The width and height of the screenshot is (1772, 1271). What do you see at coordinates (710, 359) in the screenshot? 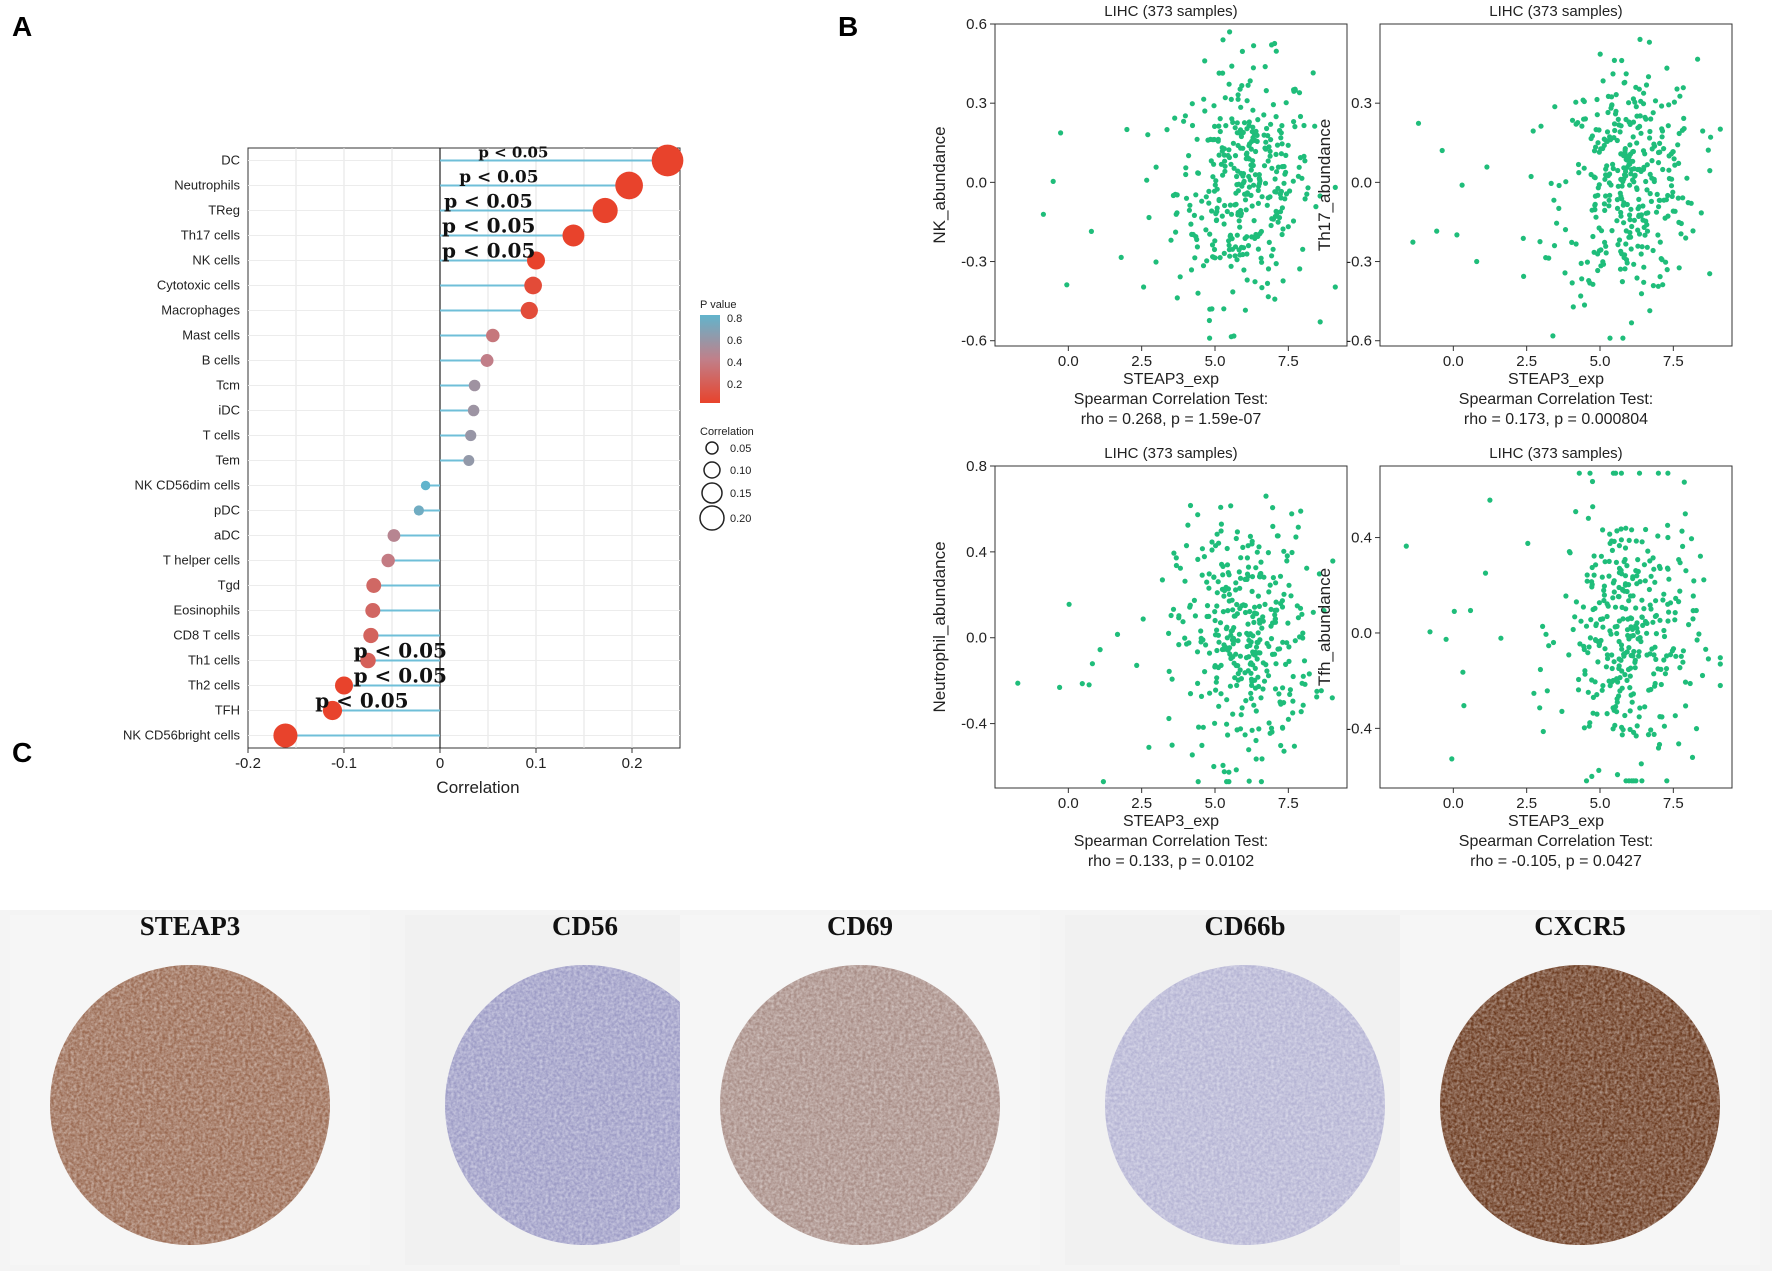
I see `pvalue-colorbar` at bounding box center [710, 359].